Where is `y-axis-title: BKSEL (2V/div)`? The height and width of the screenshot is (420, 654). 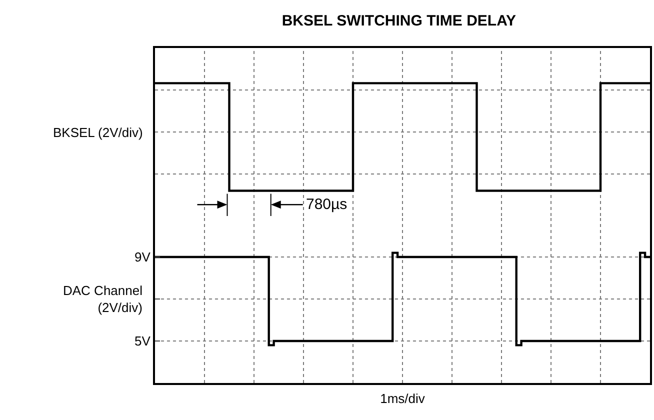
y-axis-title: BKSEL (2V/div) is located at coordinates (98, 132).